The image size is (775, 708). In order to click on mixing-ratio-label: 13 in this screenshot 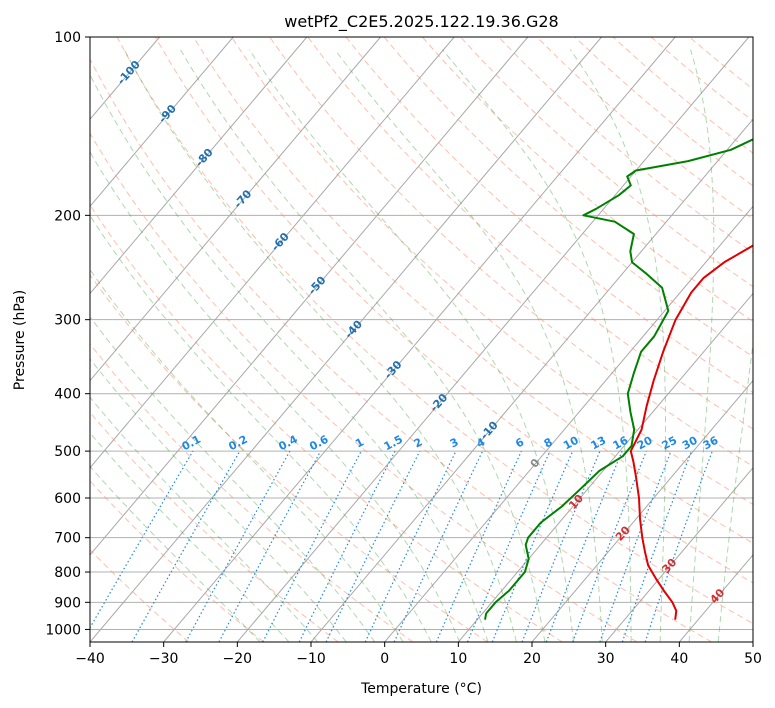, I will do `click(599, 443)`.